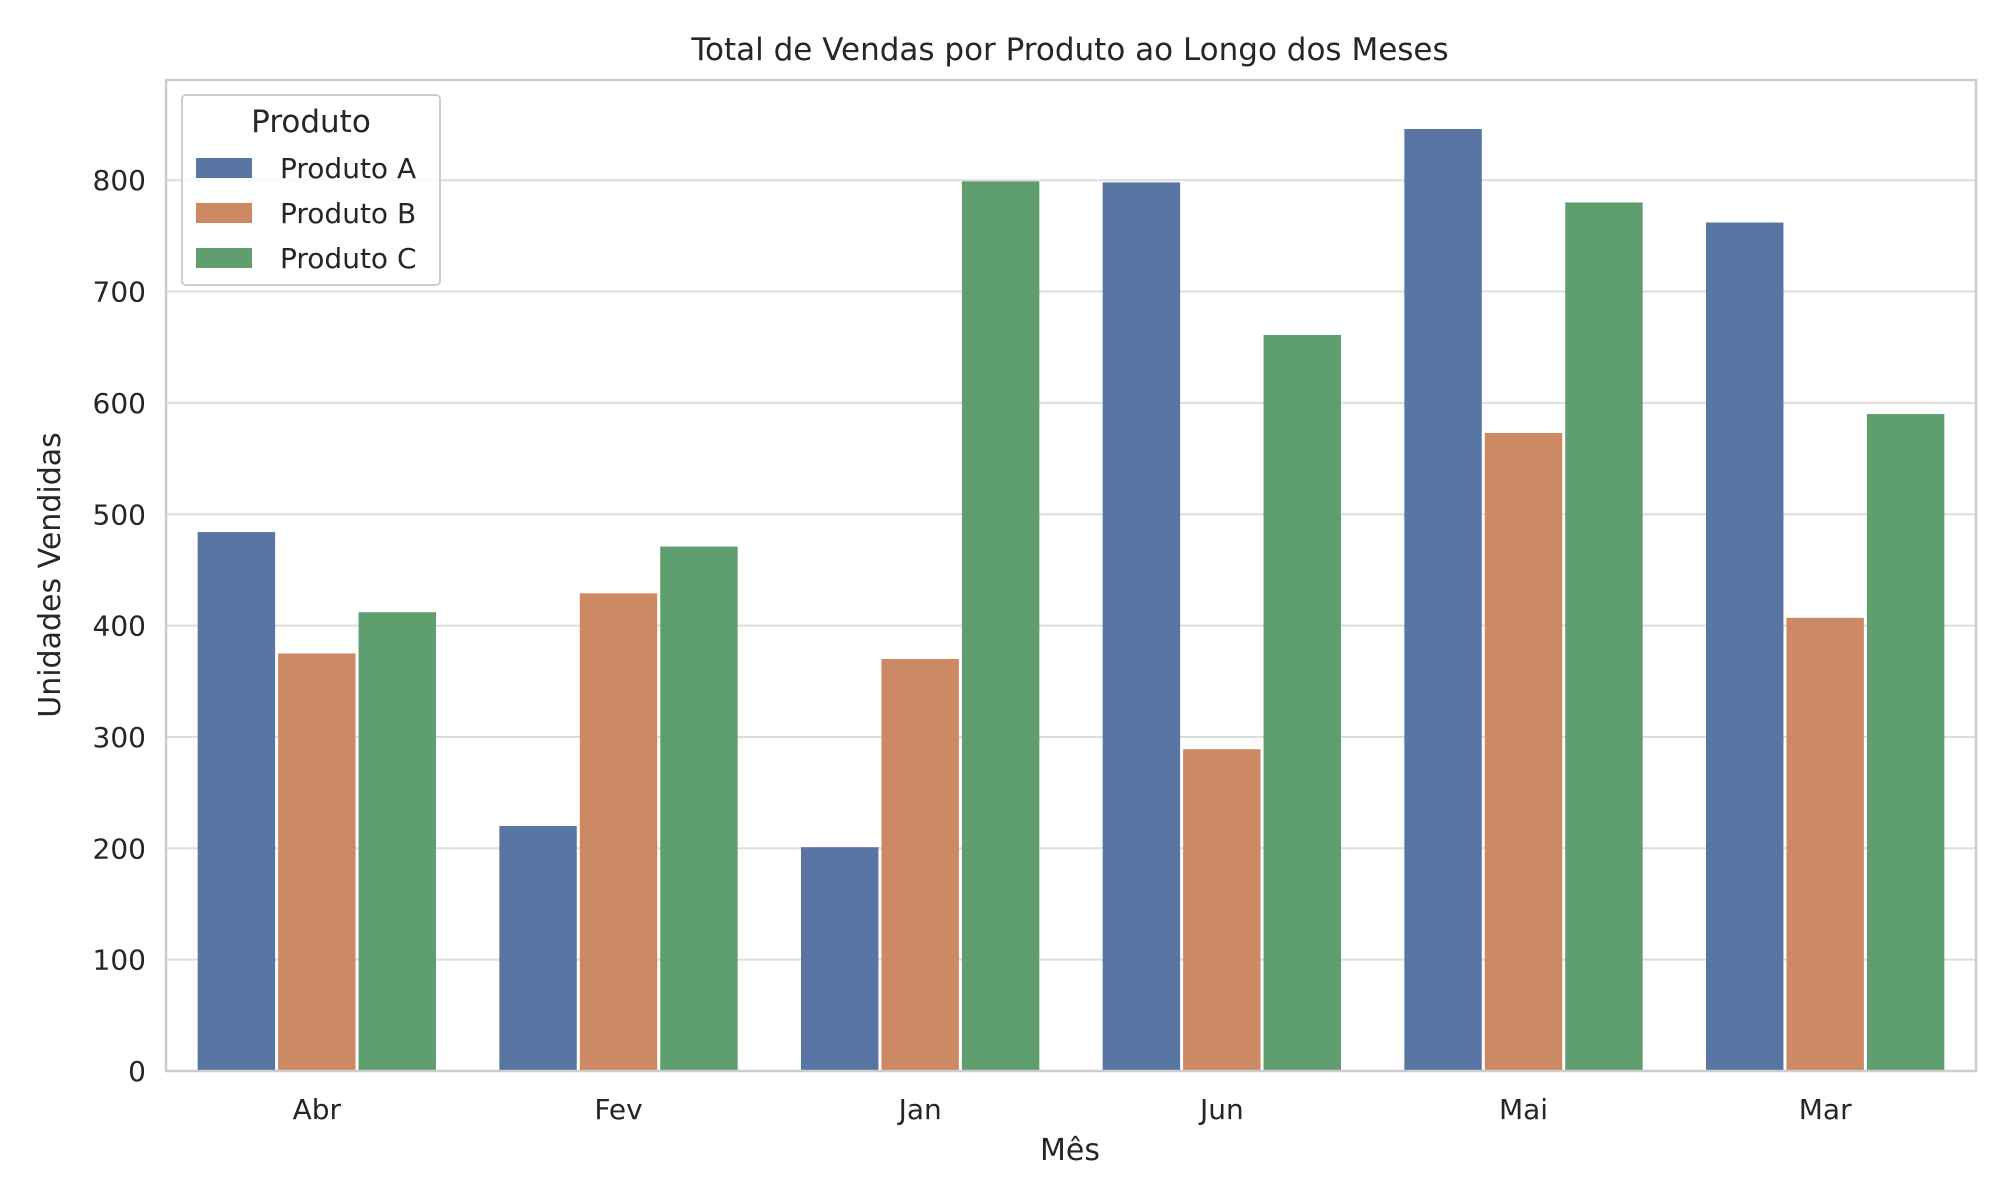 This screenshot has width=2000, height=1204. Describe the element at coordinates (50, 575) in the screenshot. I see `y-axis-title: Unidades Vendidas` at that location.